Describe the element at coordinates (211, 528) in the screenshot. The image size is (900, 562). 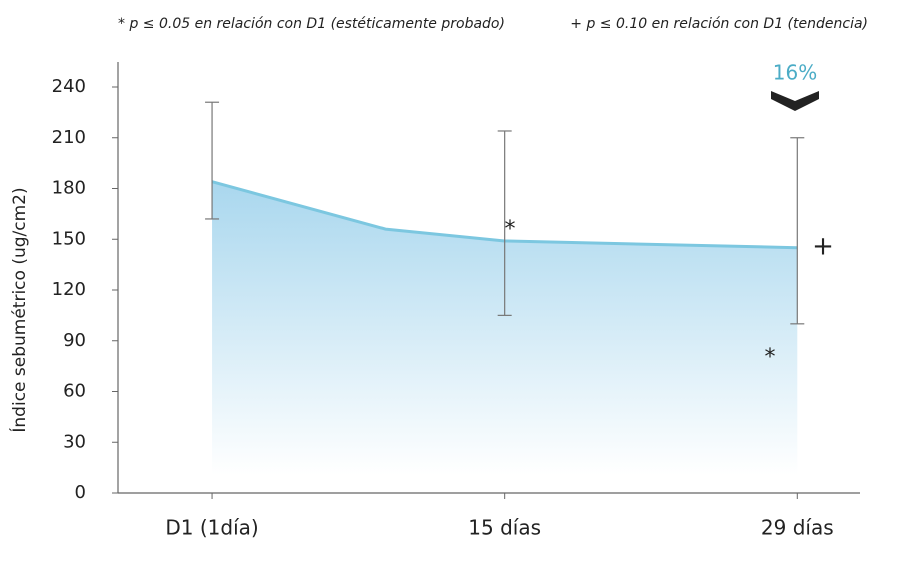
I see `x-tick-label: D1 (1día)` at that location.